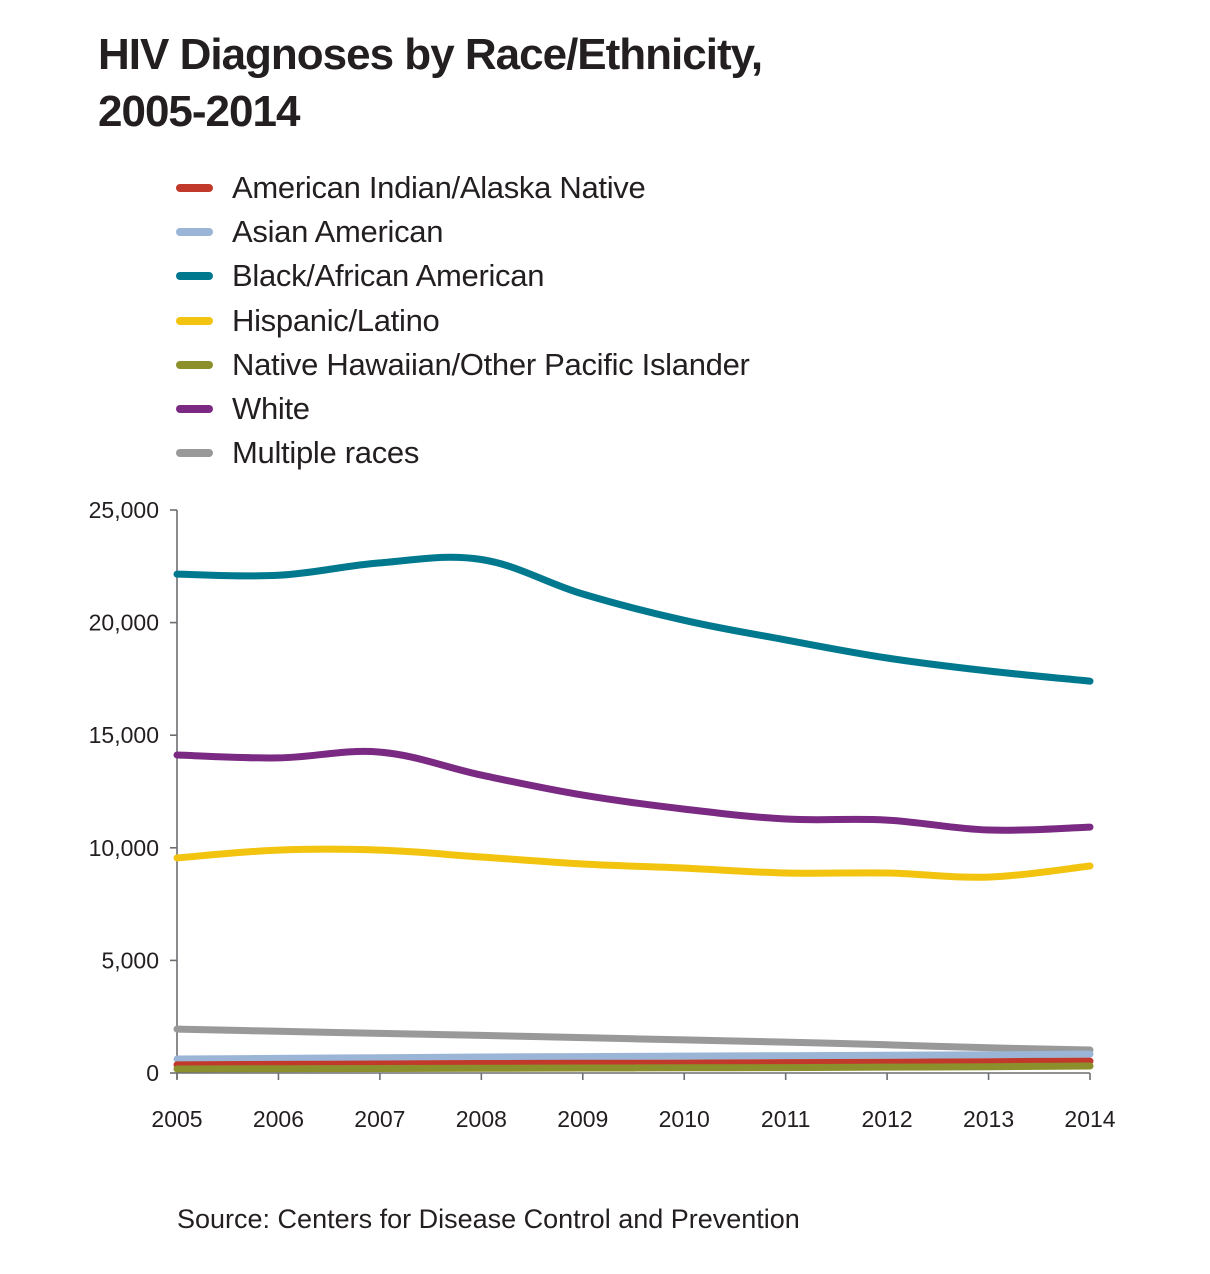  What do you see at coordinates (463, 232) in the screenshot?
I see `legend-item-asian-american: Asian American` at bounding box center [463, 232].